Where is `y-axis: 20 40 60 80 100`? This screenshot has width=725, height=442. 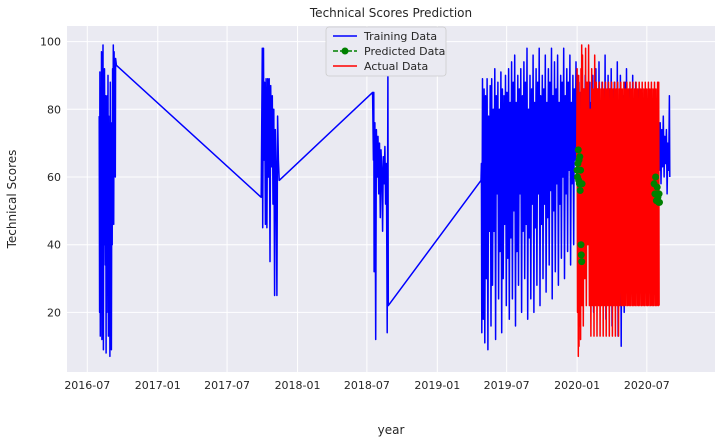 y-axis: 20 40 60 80 100 is located at coordinates (50, 178).